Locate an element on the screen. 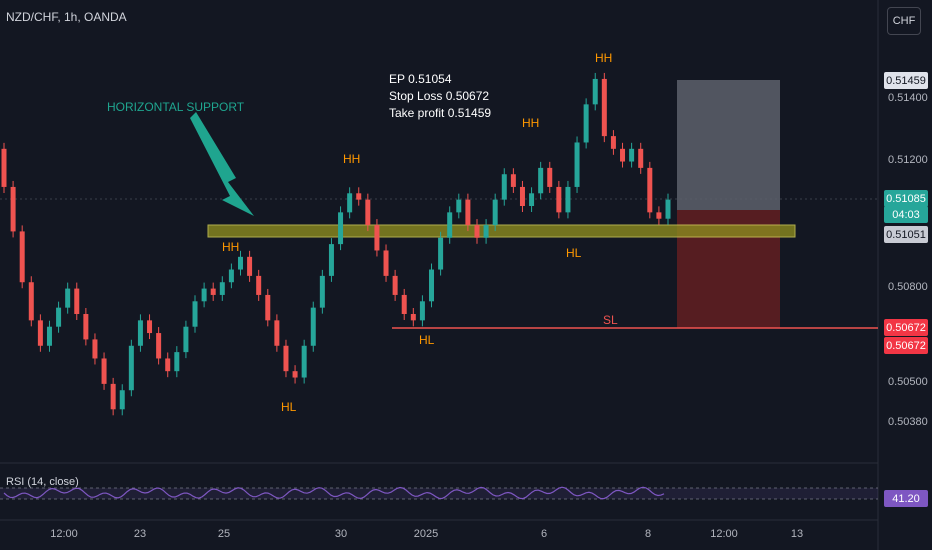 The width and height of the screenshot is (932, 550). support-arrow-icon is located at coordinates (222, 164).